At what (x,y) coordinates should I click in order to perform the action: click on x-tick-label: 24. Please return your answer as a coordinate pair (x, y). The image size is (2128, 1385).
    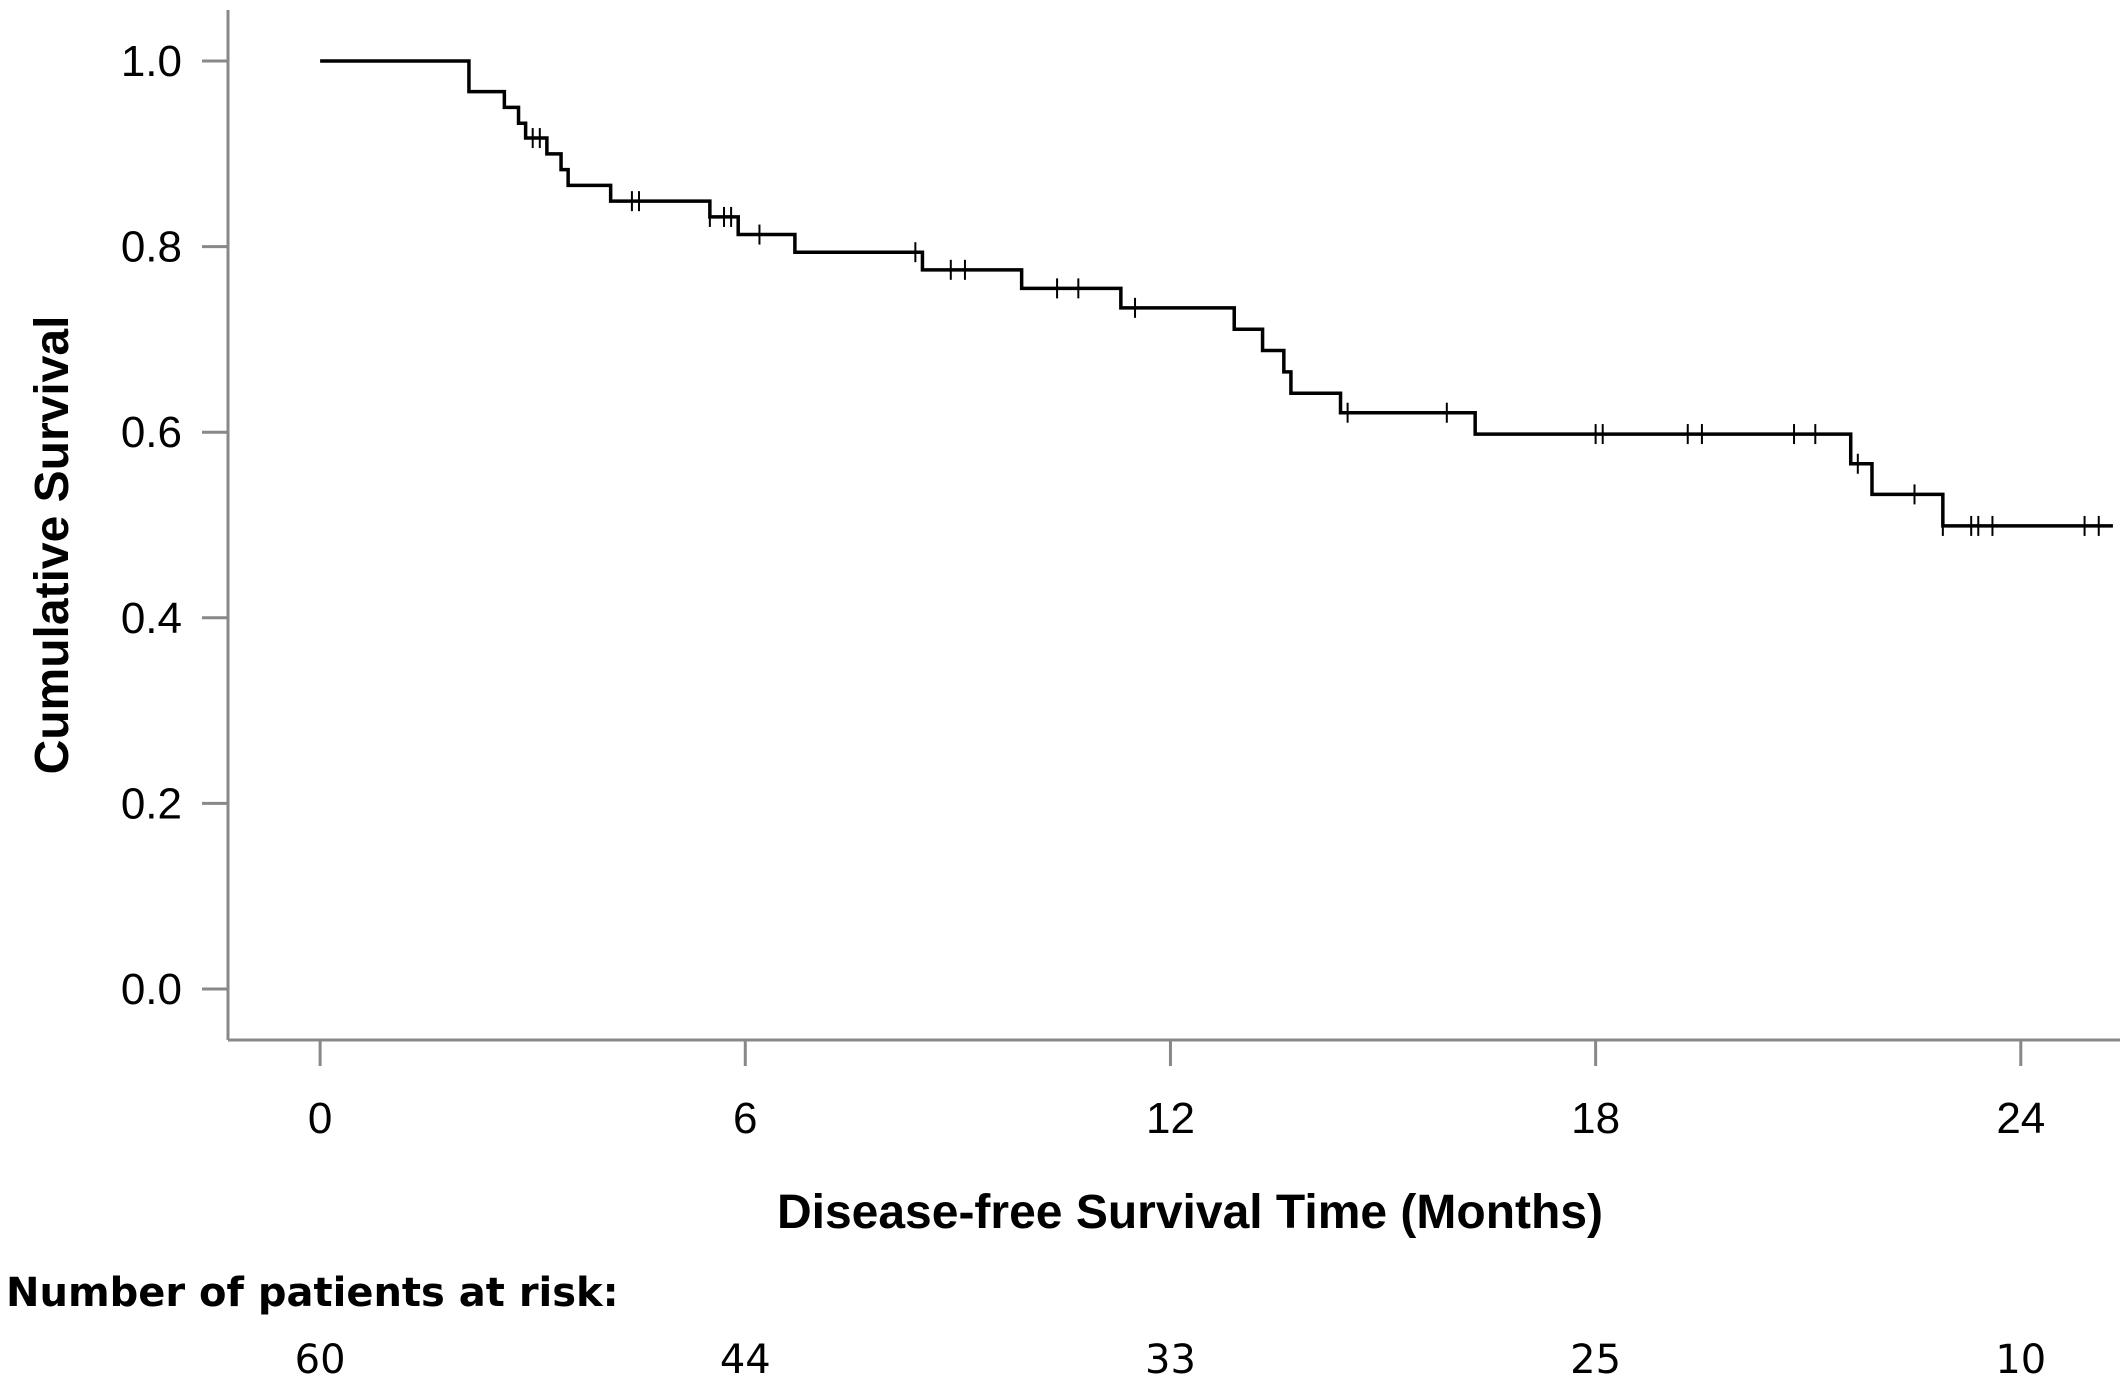
    Looking at the image, I should click on (2020, 1118).